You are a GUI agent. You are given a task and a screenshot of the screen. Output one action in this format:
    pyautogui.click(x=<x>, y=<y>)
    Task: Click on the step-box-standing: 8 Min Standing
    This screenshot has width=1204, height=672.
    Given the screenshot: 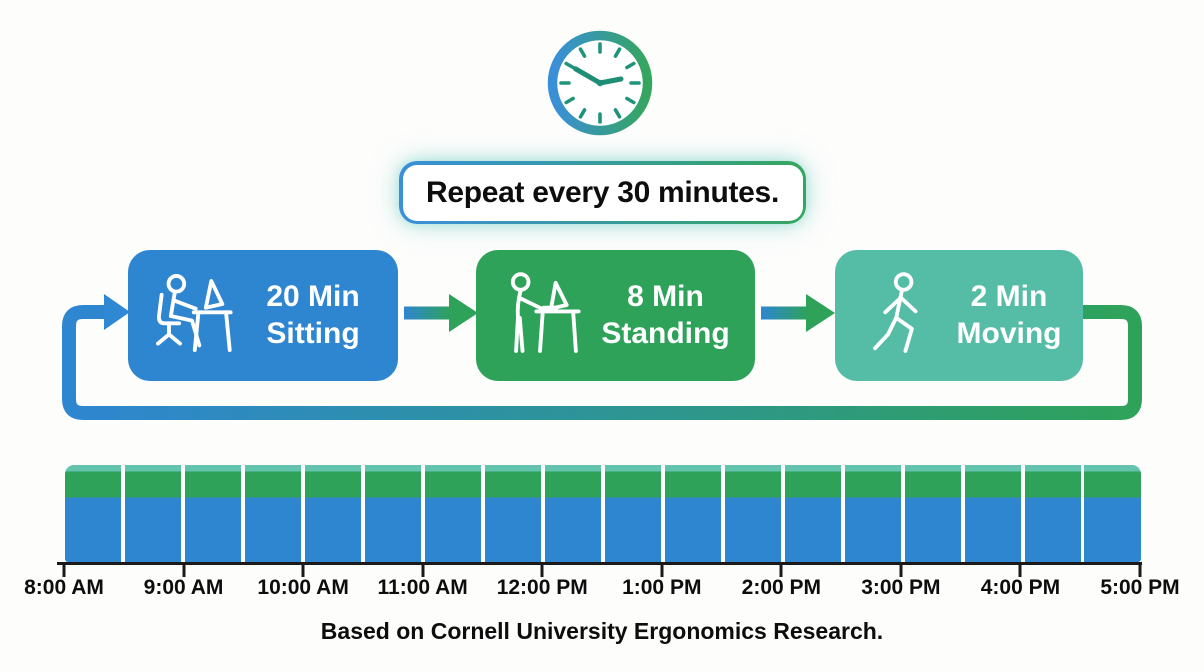 What is the action you would take?
    pyautogui.click(x=615, y=315)
    